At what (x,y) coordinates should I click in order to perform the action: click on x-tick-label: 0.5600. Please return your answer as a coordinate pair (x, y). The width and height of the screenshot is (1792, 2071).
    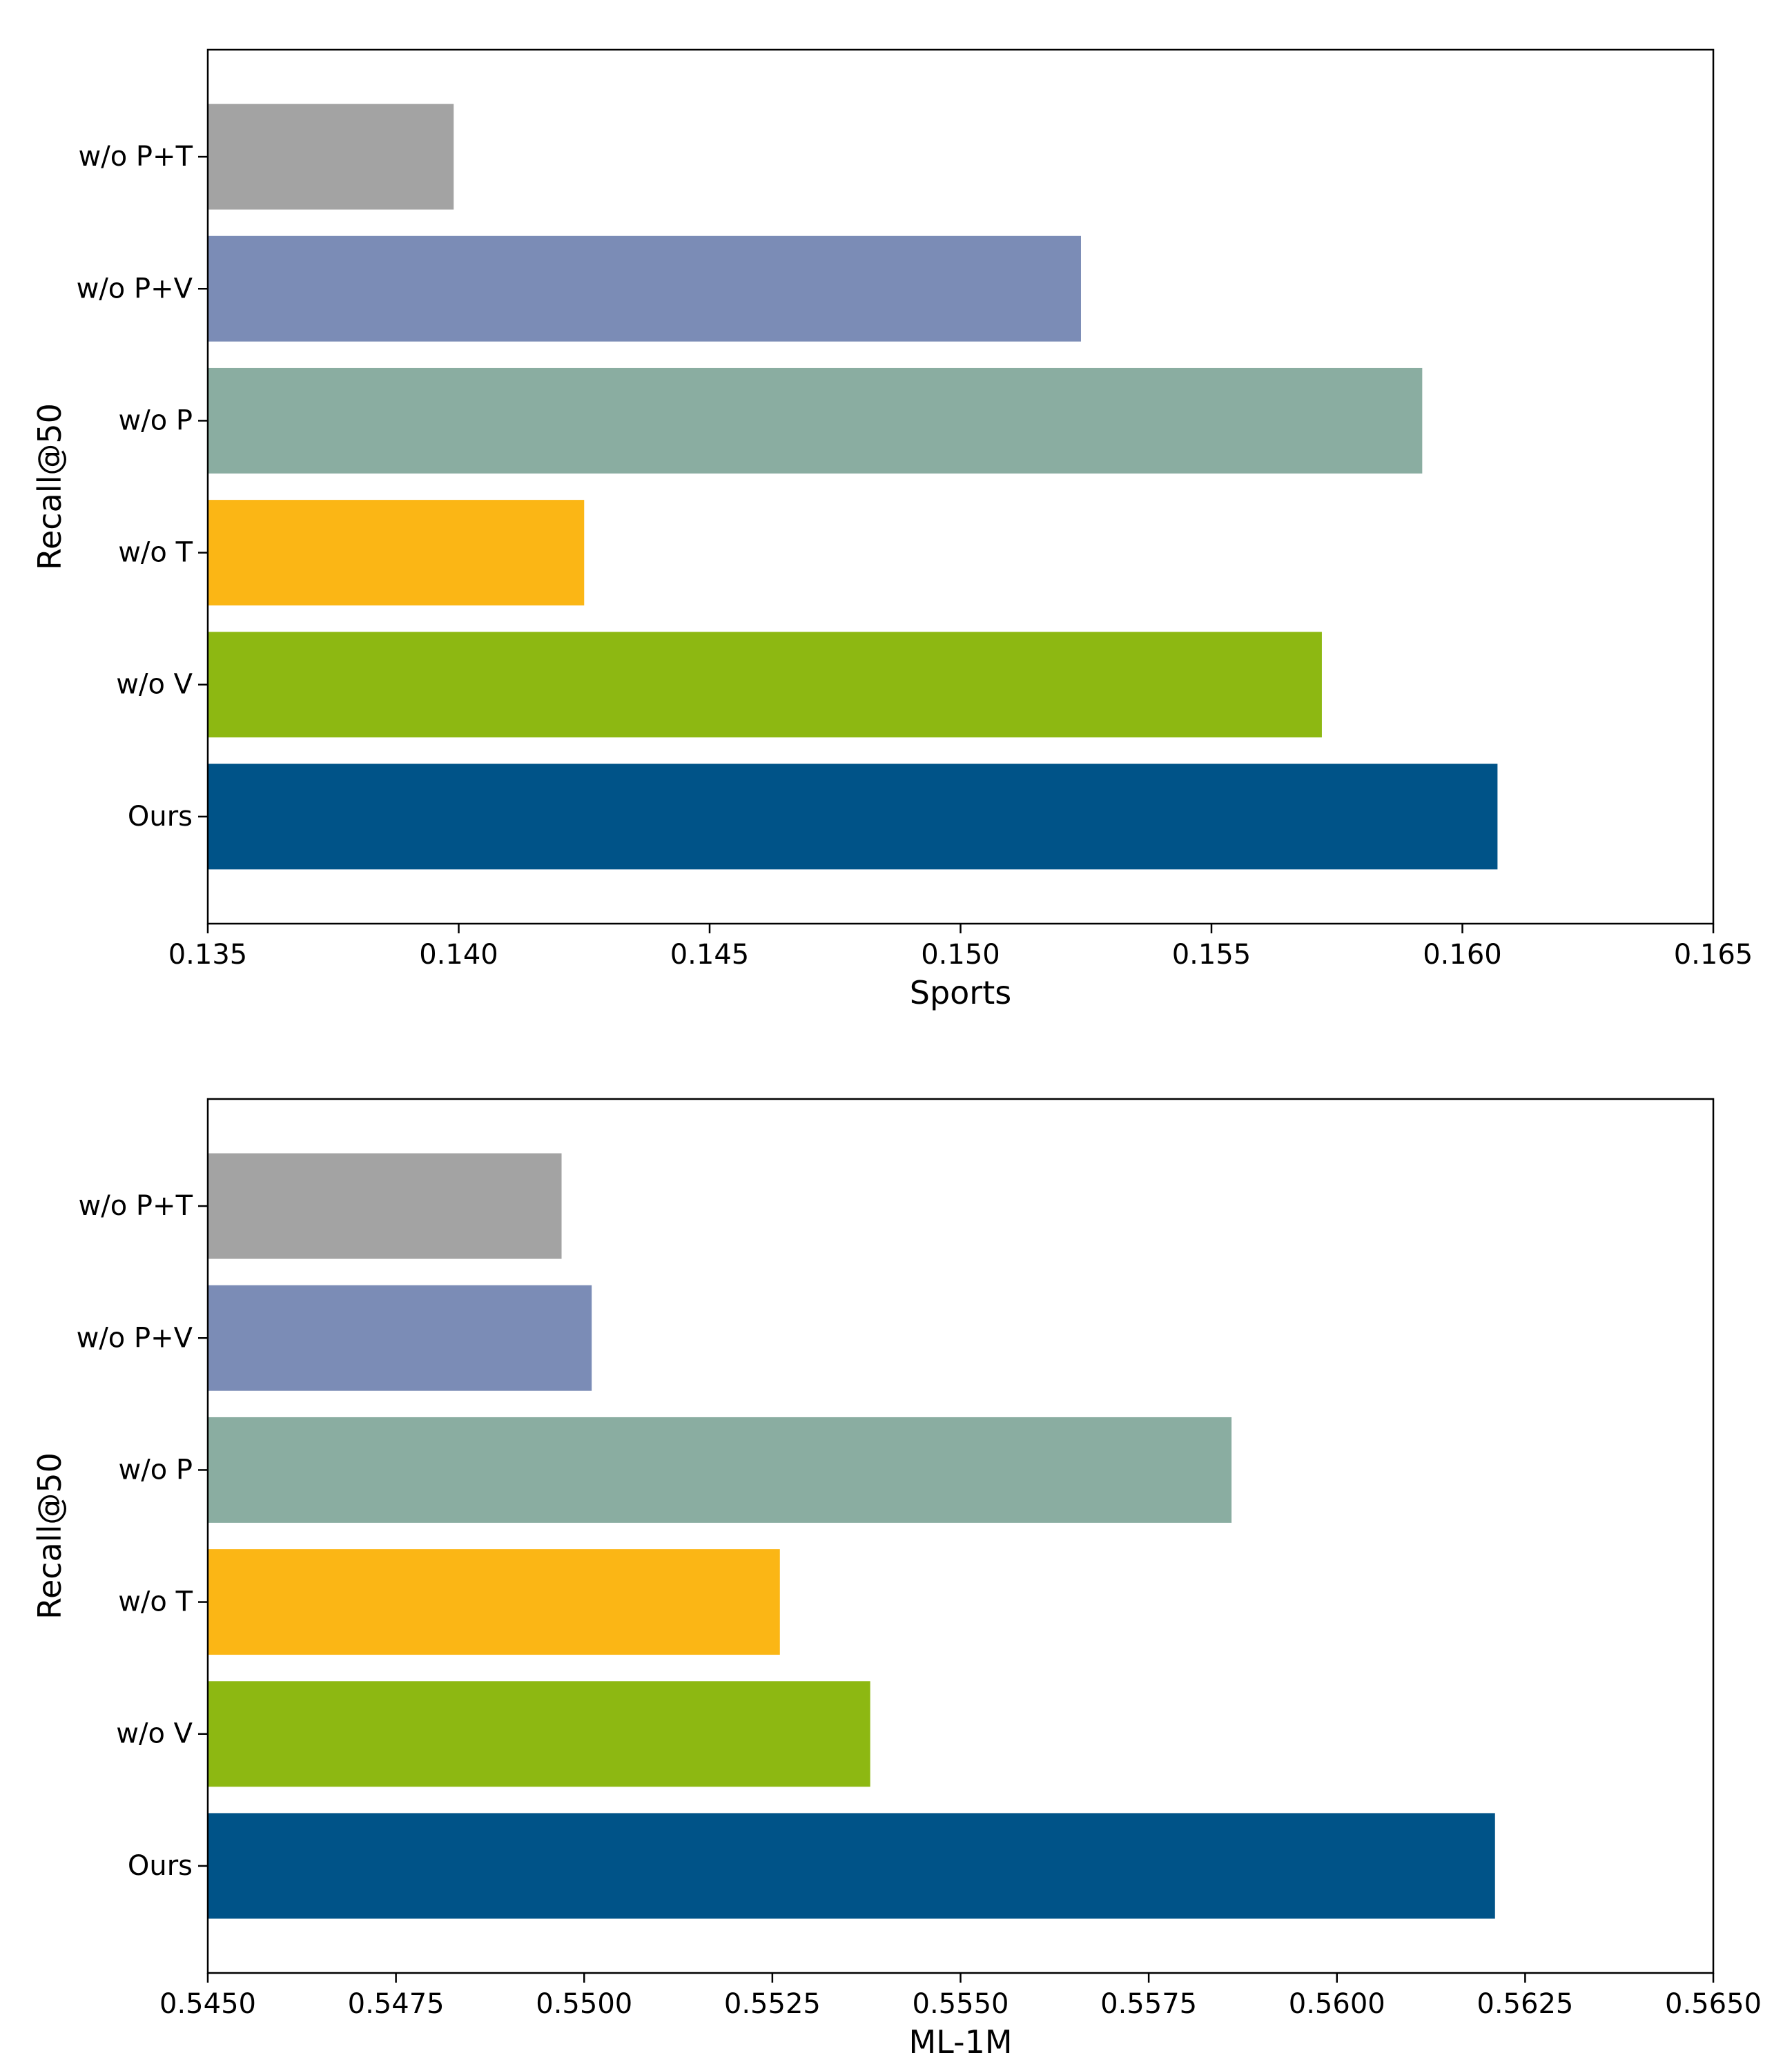
    Looking at the image, I should click on (1337, 2004).